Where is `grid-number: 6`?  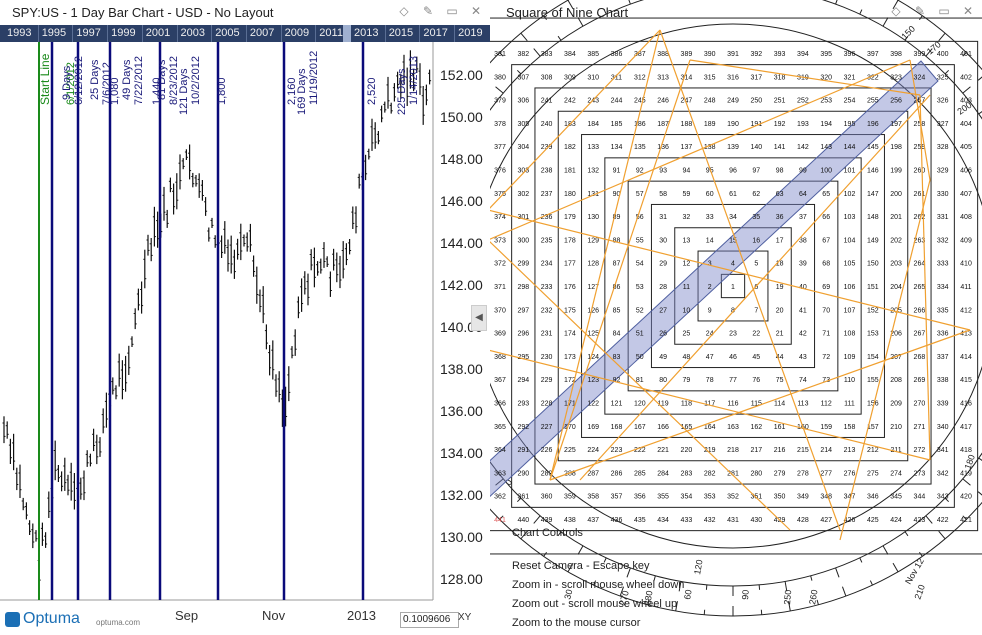
grid-number: 6 is located at coordinates (756, 287).